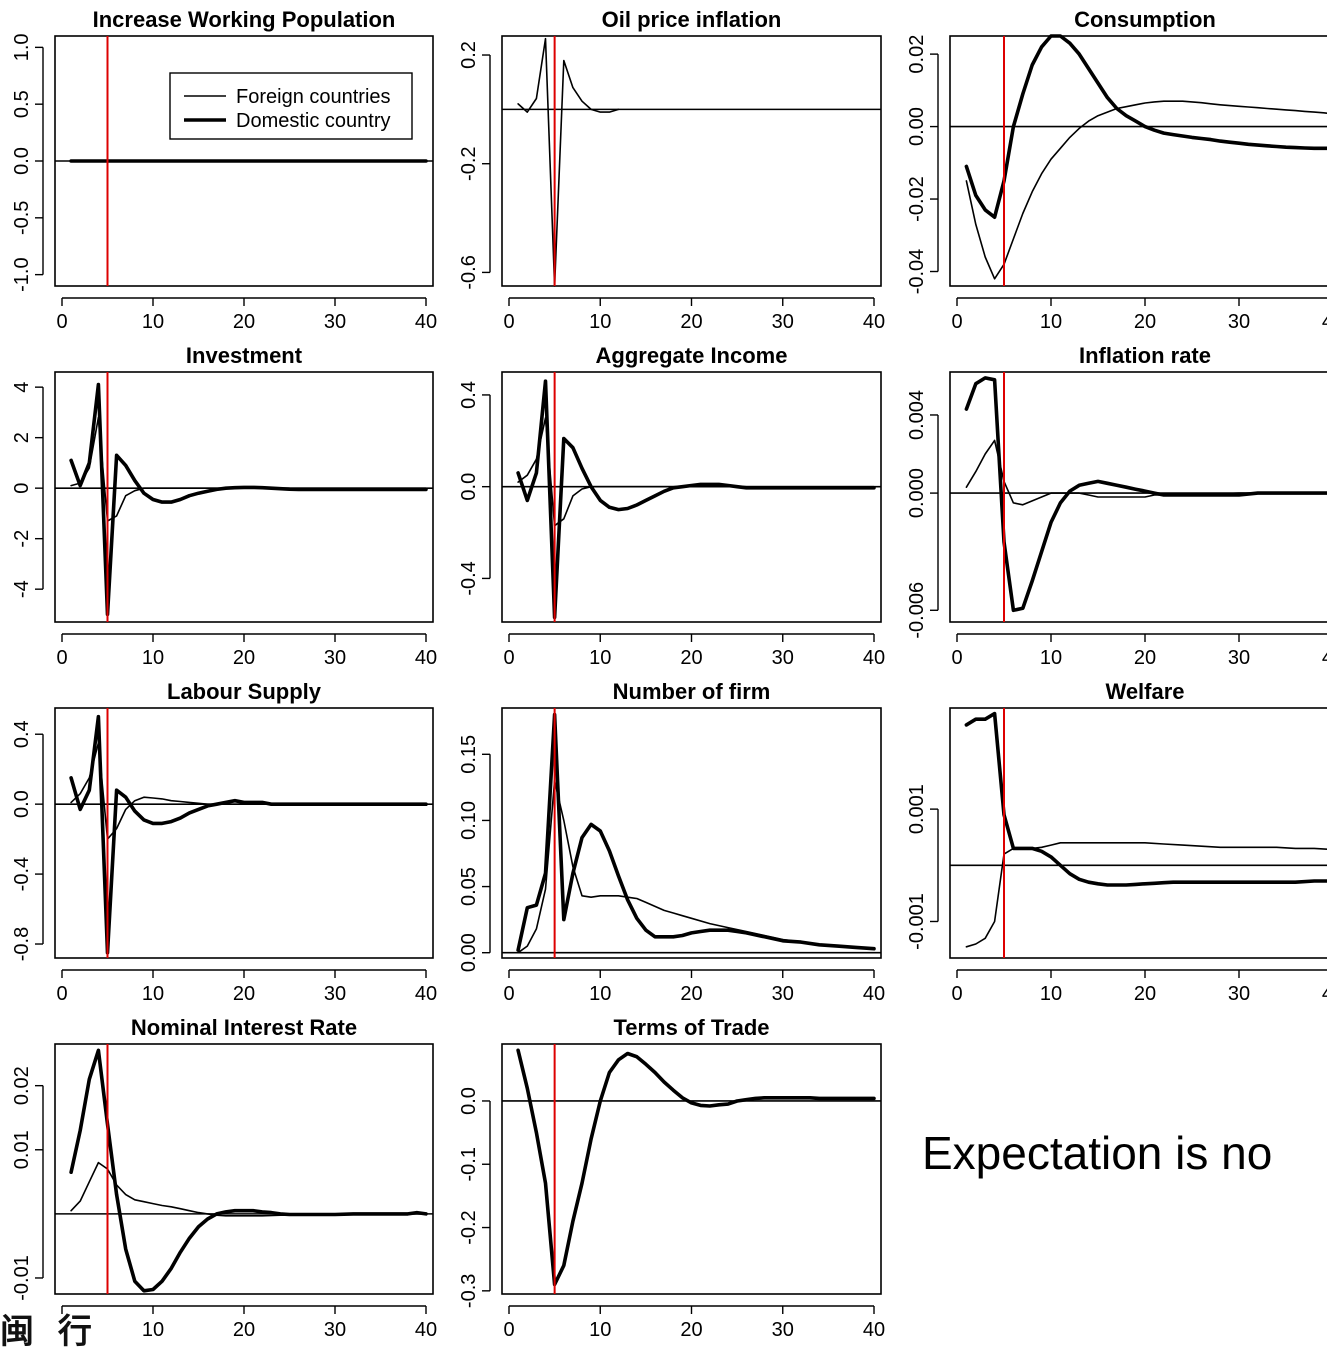  Describe the element at coordinates (469, 272) in the screenshot. I see `y-tick-label: -0.6` at that location.